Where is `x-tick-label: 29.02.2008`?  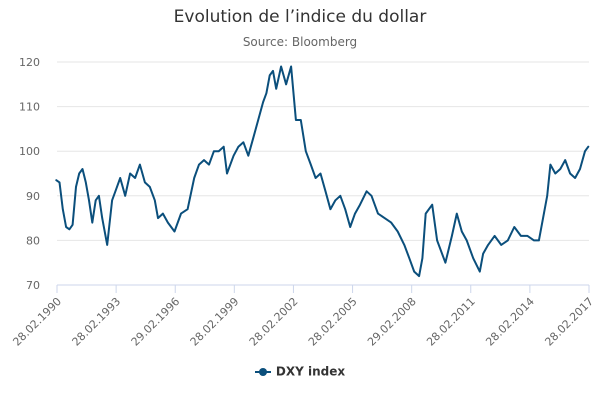
x-tick-label: 29.02.2008 is located at coordinates (392, 322).